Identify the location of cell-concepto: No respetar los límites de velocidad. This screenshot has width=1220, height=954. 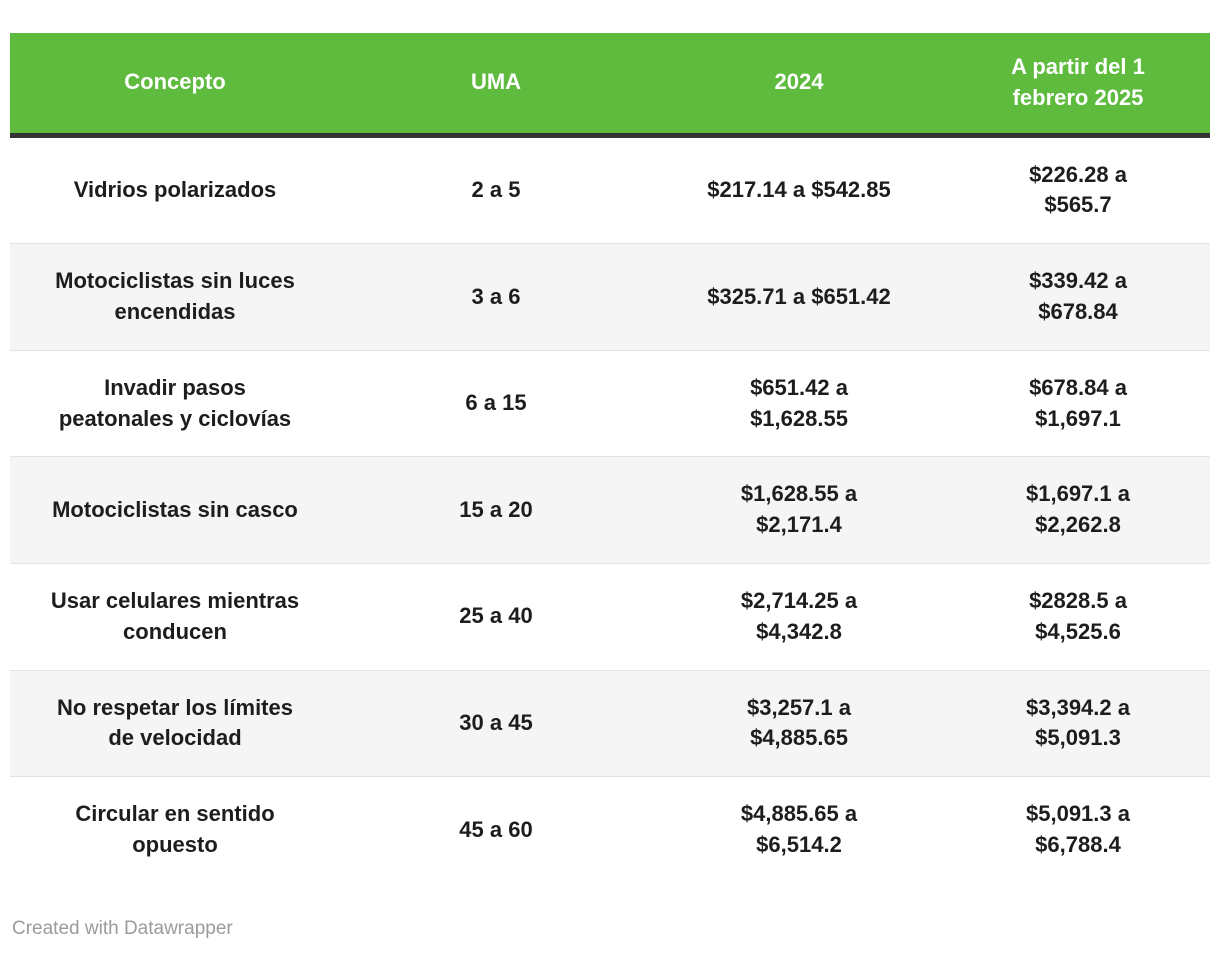
(175, 723).